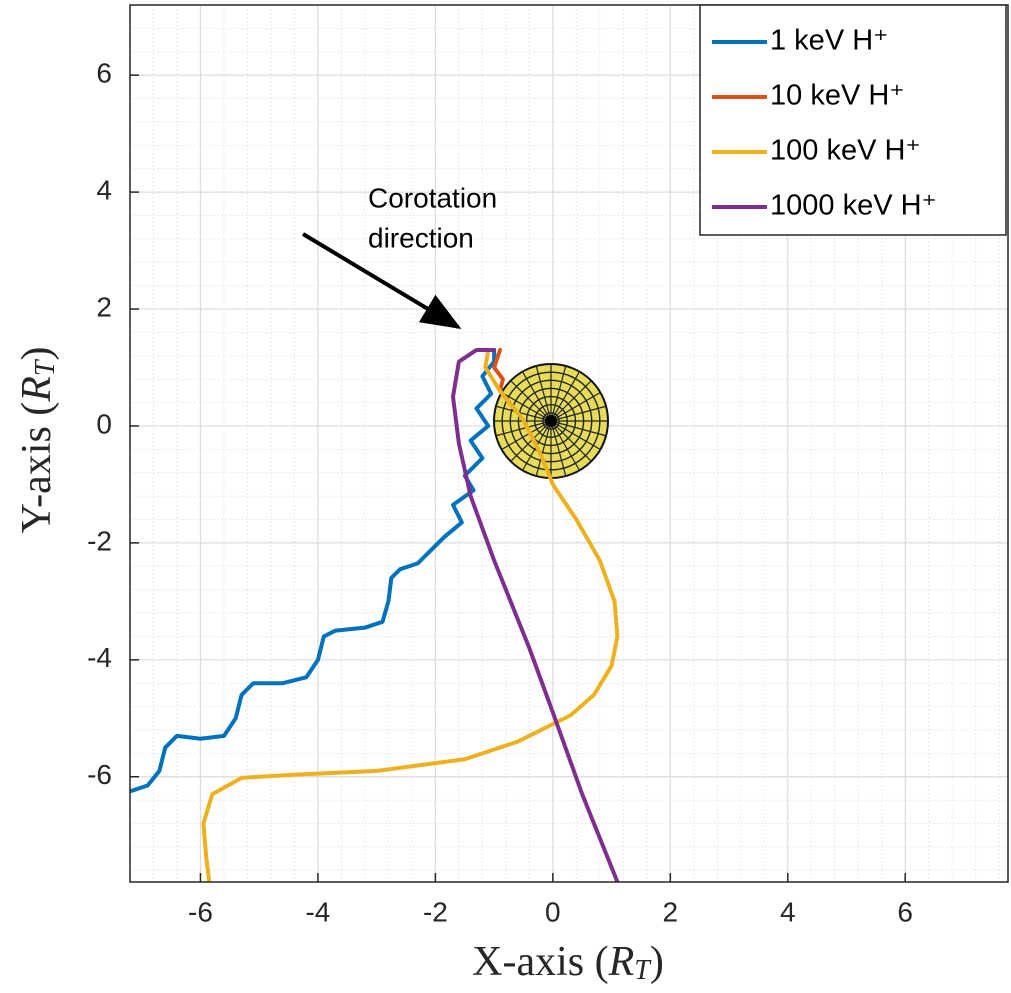 This screenshot has height=993, width=1011. What do you see at coordinates (104, 306) in the screenshot?
I see `y-tick-label: 2` at bounding box center [104, 306].